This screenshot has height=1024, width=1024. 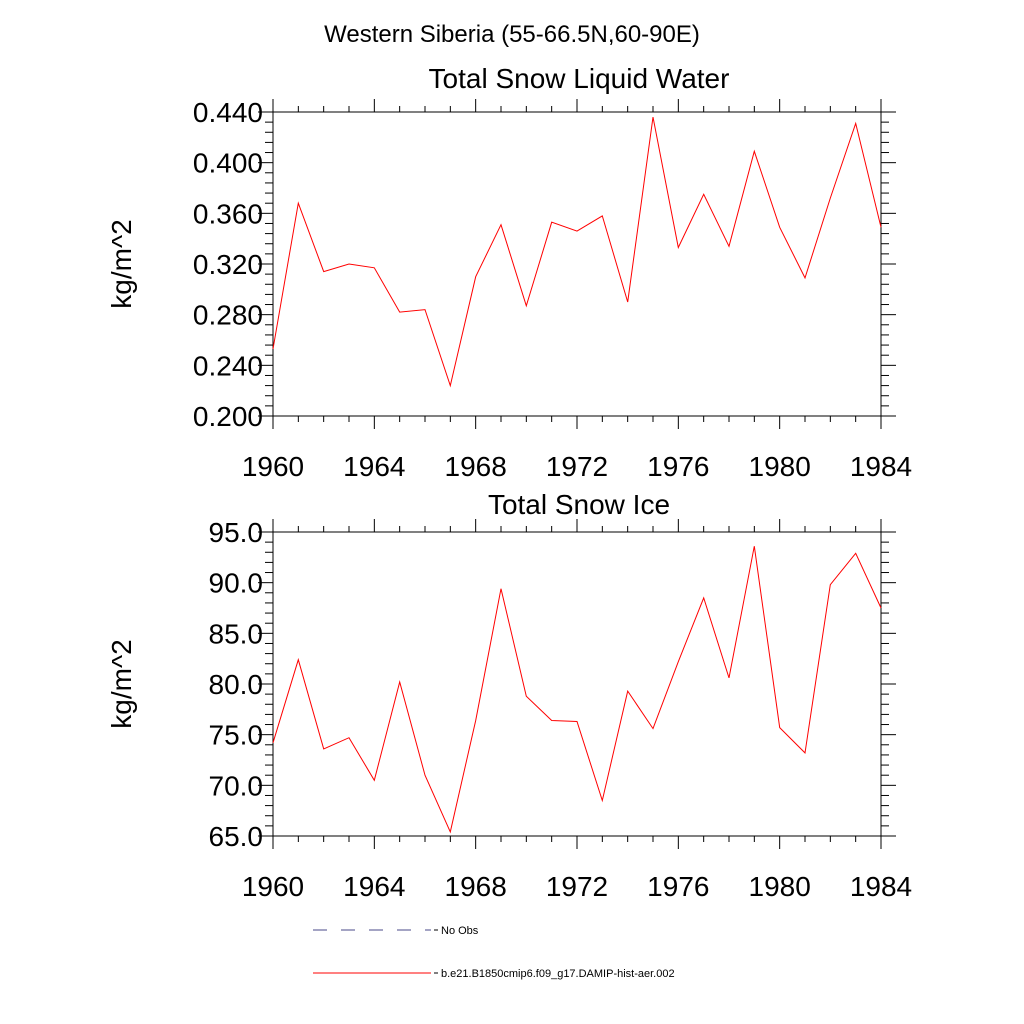 I want to click on legend-label-no-obs: No Obs, so click(x=460, y=931).